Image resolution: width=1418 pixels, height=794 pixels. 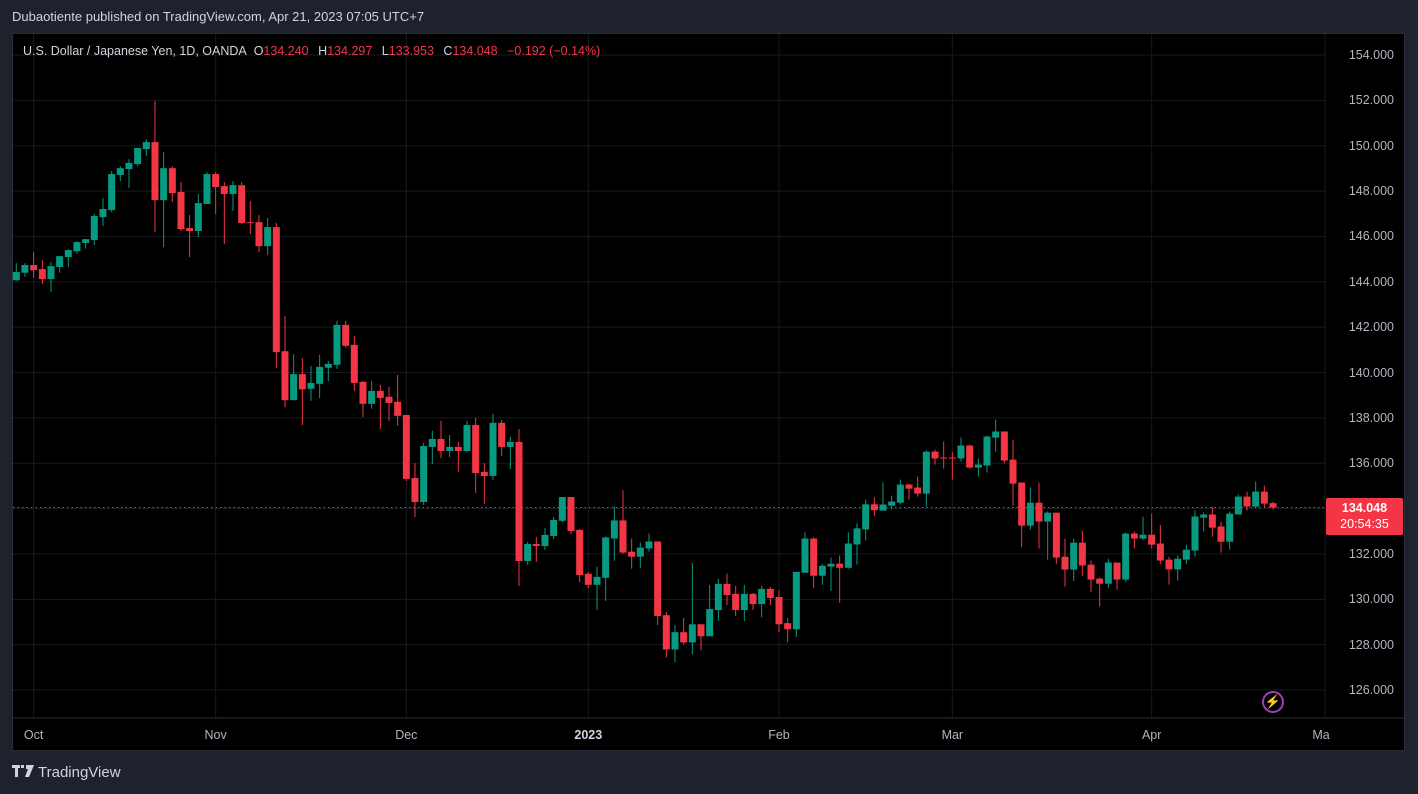 I want to click on price-tick-label: 148.000, so click(x=1371, y=191).